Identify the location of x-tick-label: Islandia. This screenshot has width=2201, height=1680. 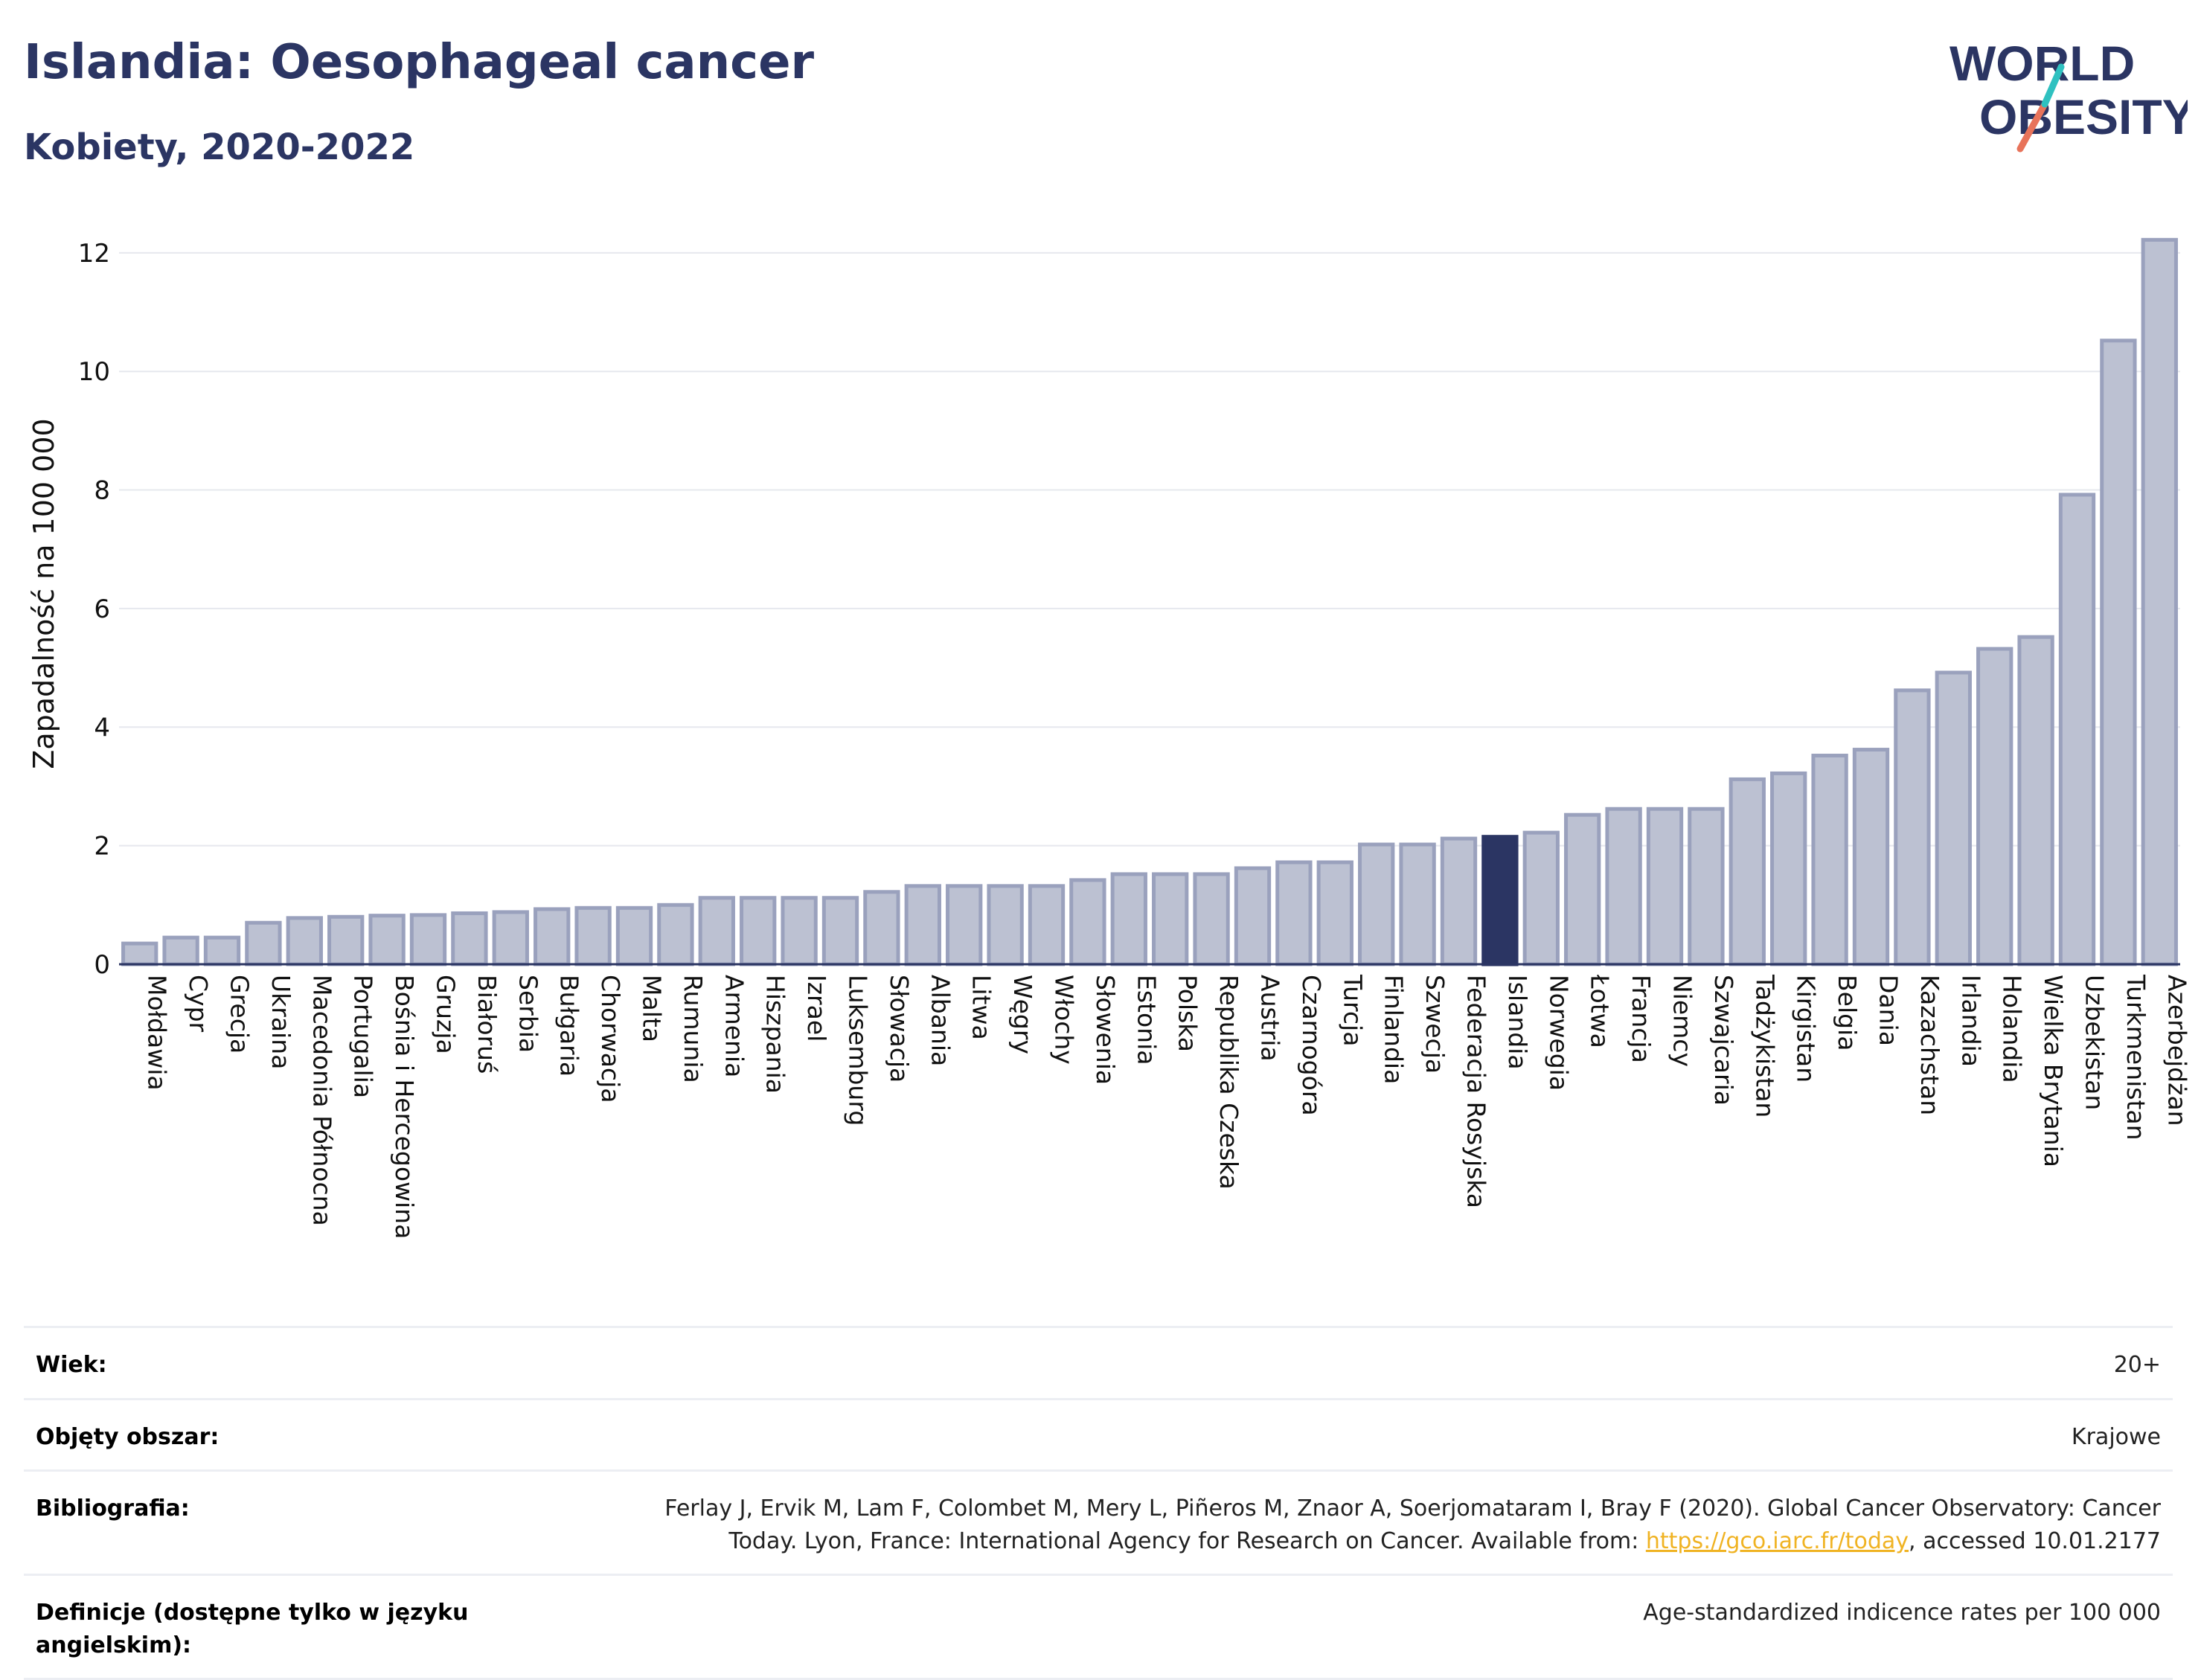
(1517, 1023).